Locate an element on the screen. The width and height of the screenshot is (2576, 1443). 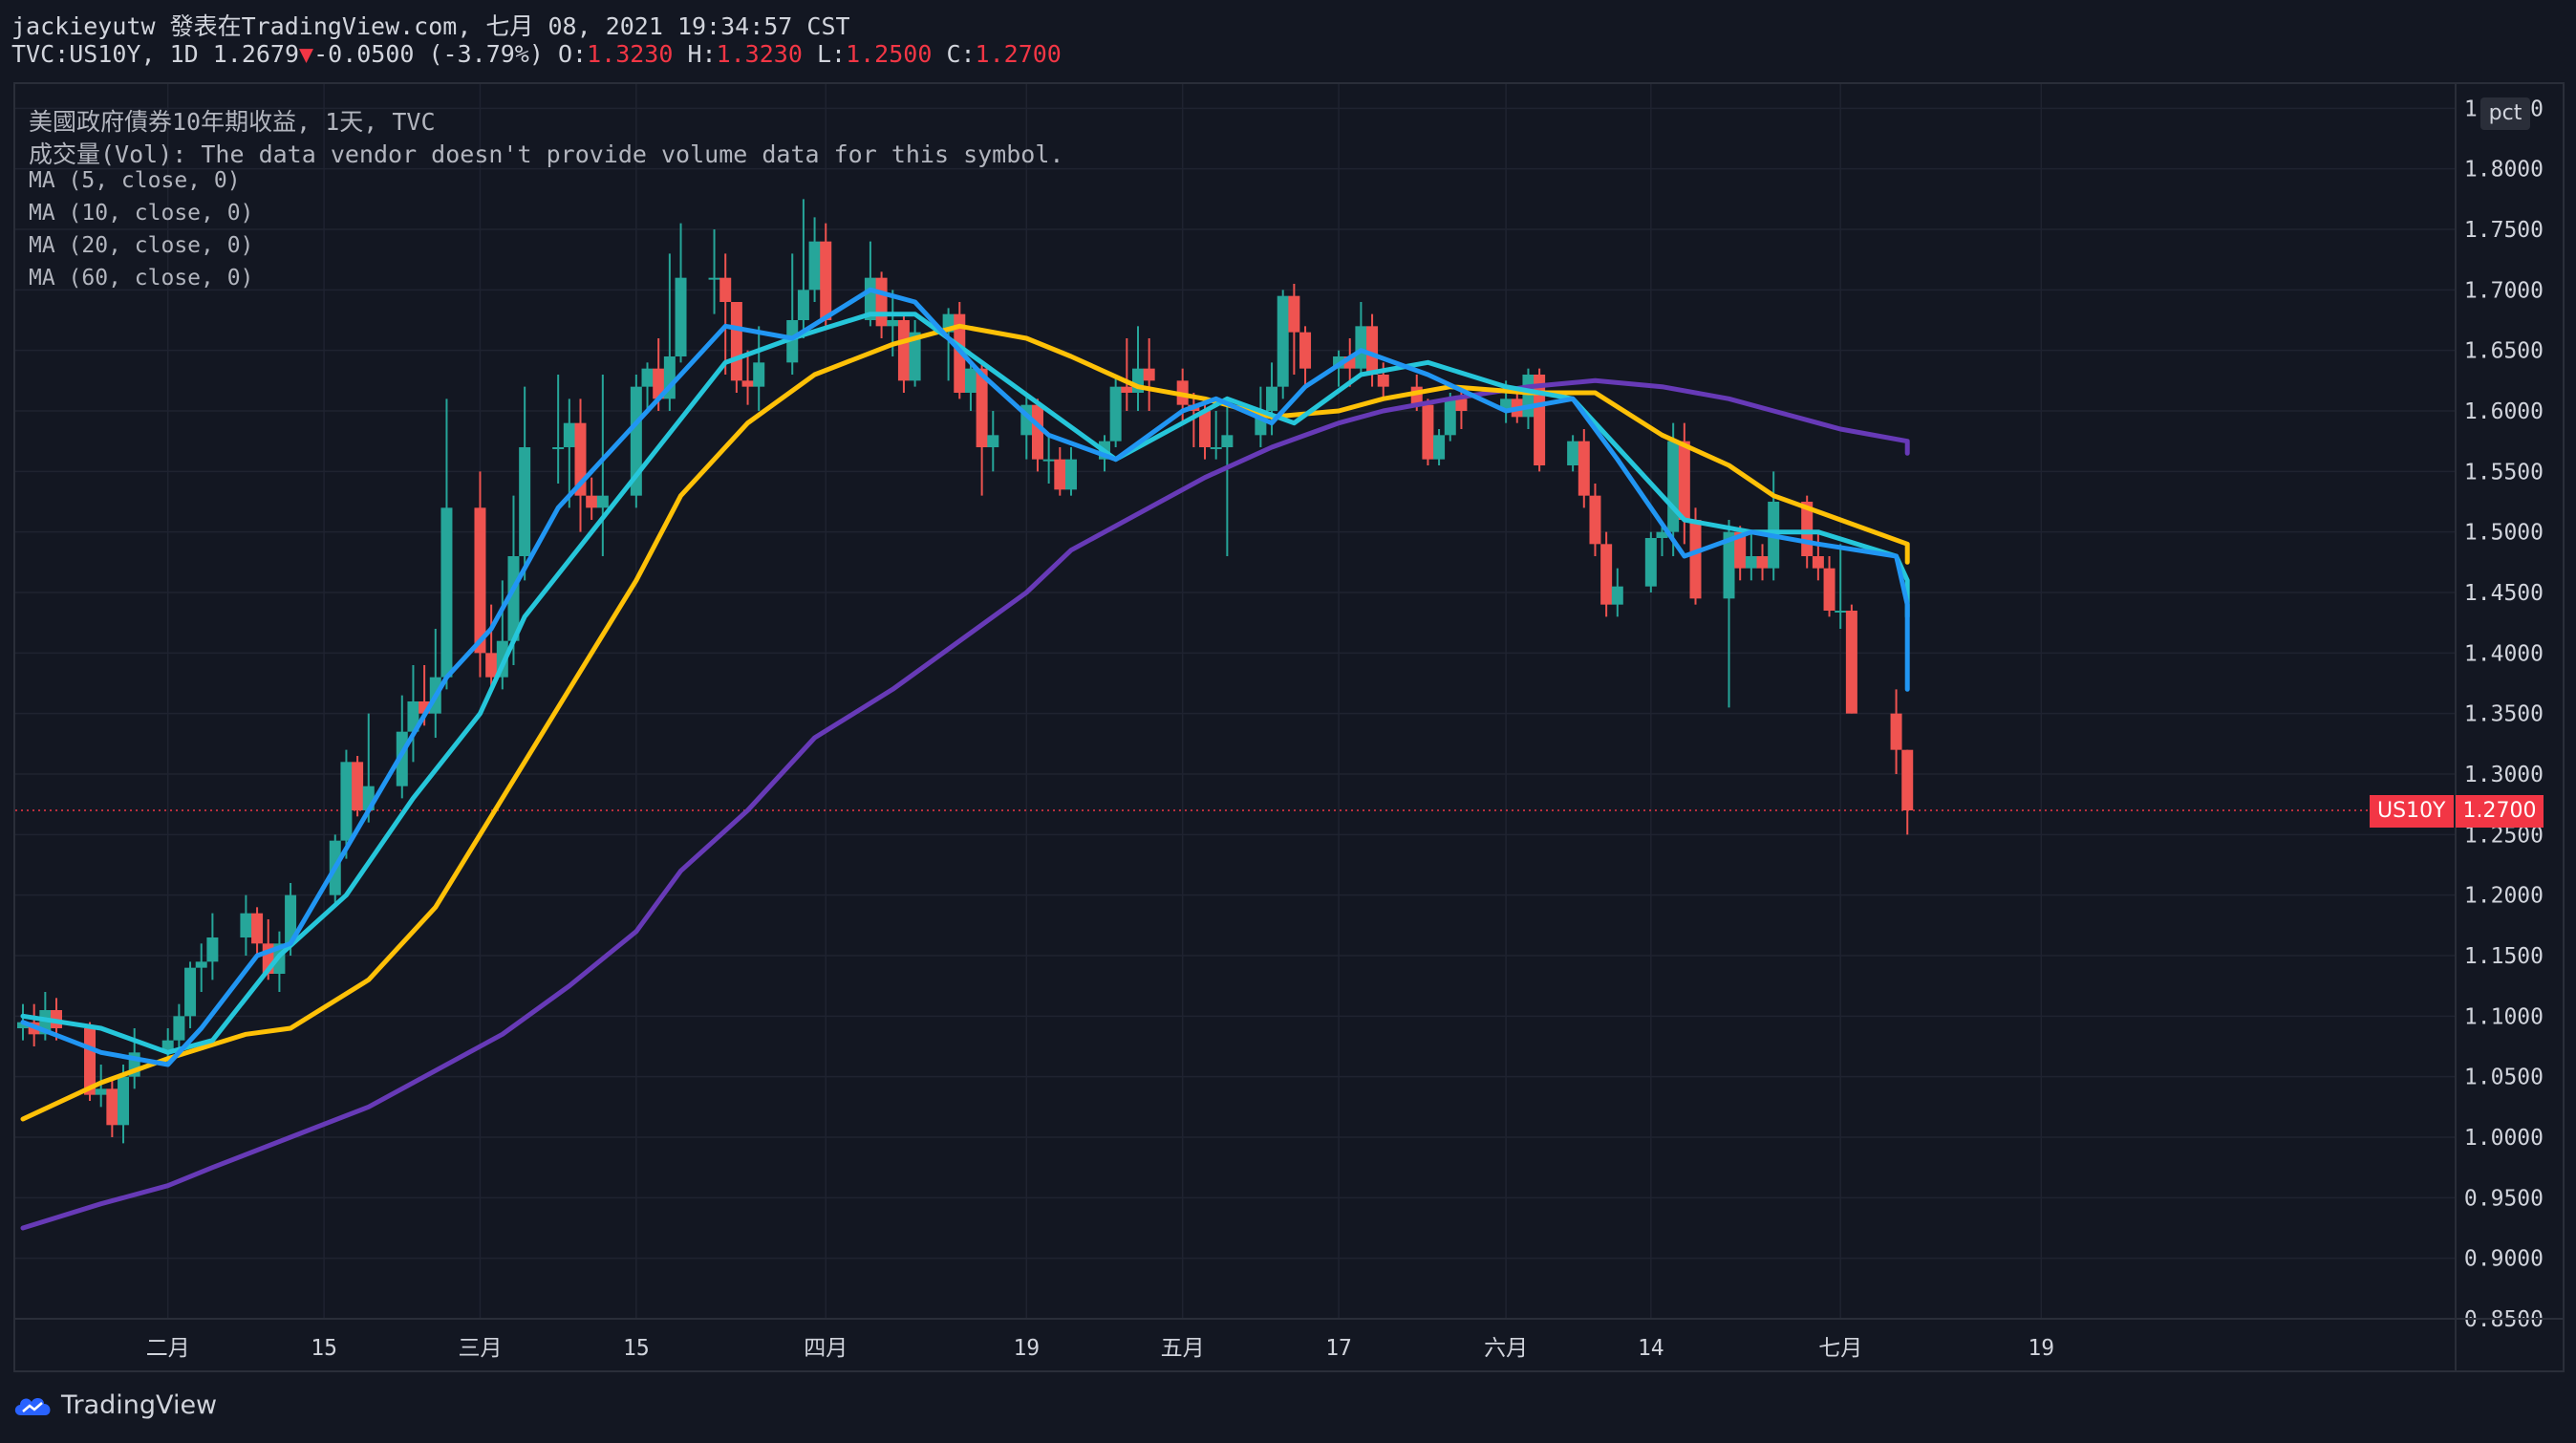
close-label: C: is located at coordinates (961, 54).